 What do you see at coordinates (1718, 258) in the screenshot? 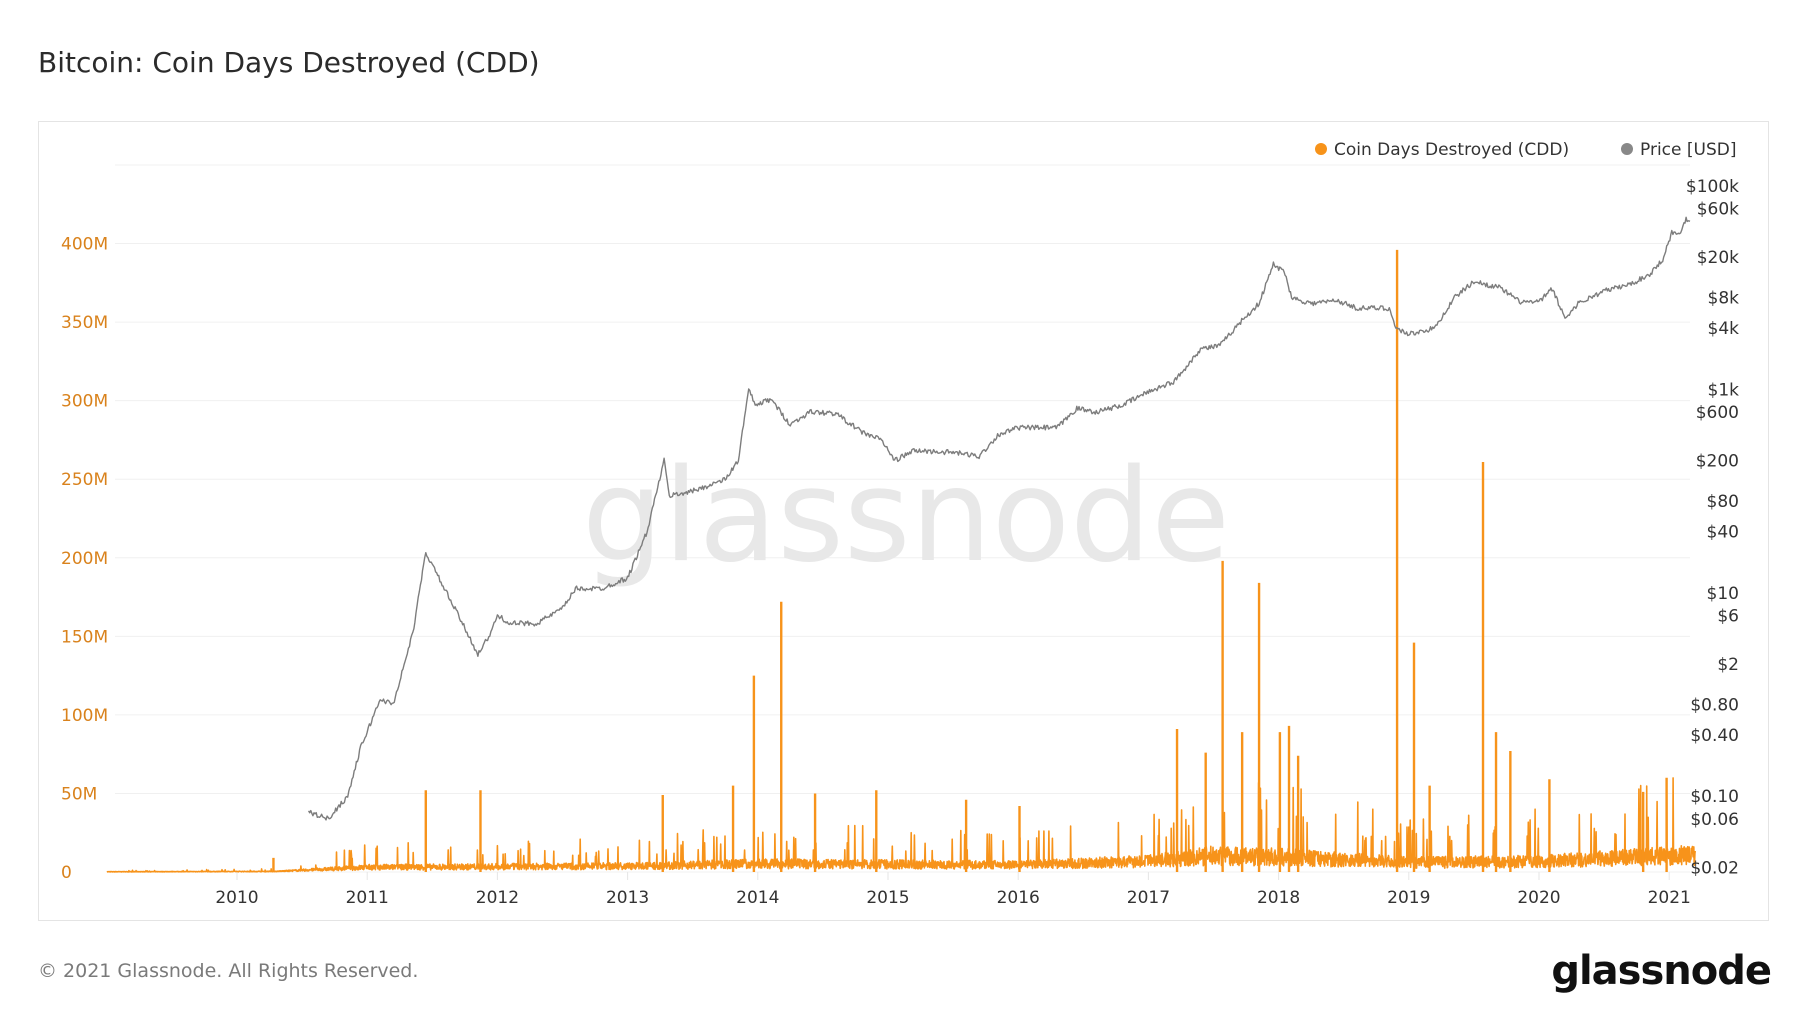
I see `right-axis-tick: $20k` at bounding box center [1718, 258].